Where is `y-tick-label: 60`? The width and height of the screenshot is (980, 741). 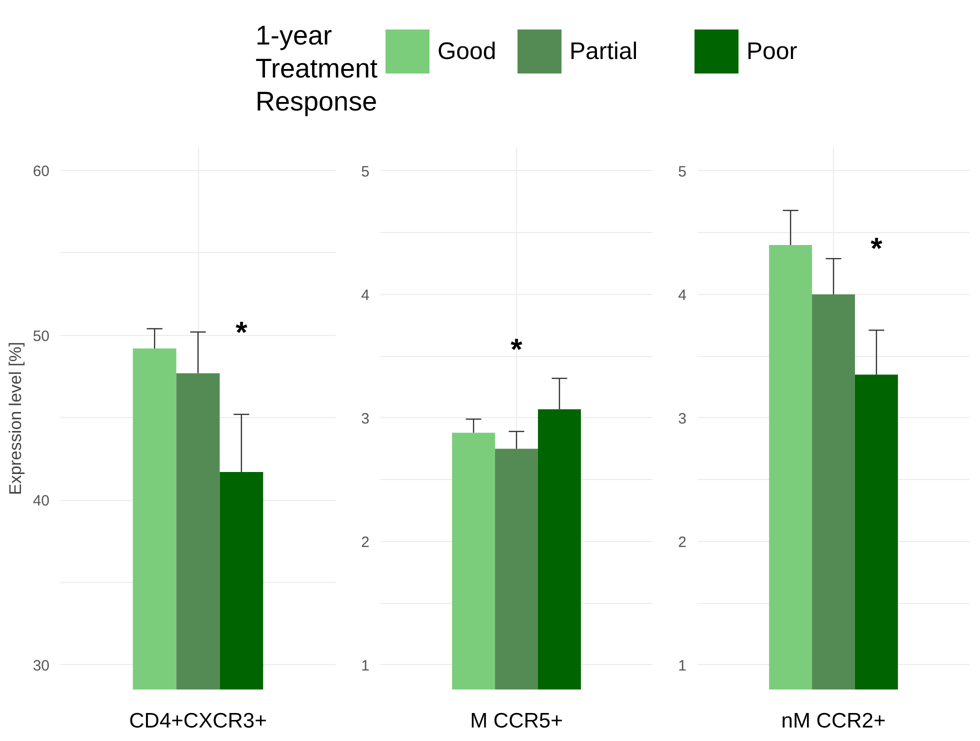
y-tick-label: 60 is located at coordinates (41, 171).